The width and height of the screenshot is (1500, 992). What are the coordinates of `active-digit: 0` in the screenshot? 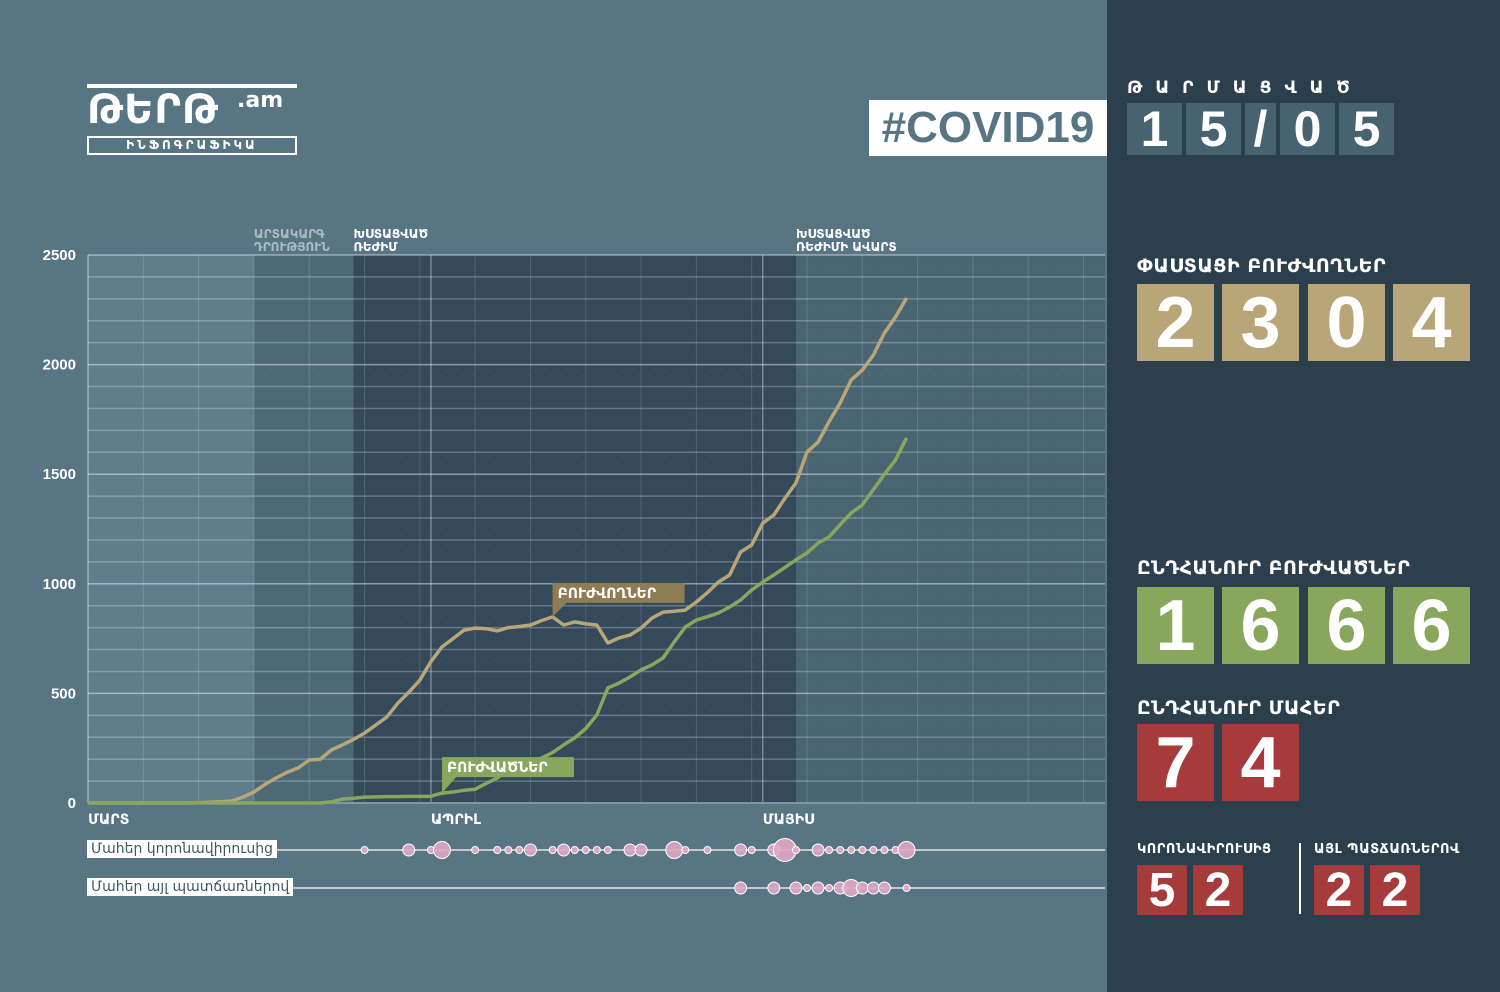 It's located at (1346, 323).